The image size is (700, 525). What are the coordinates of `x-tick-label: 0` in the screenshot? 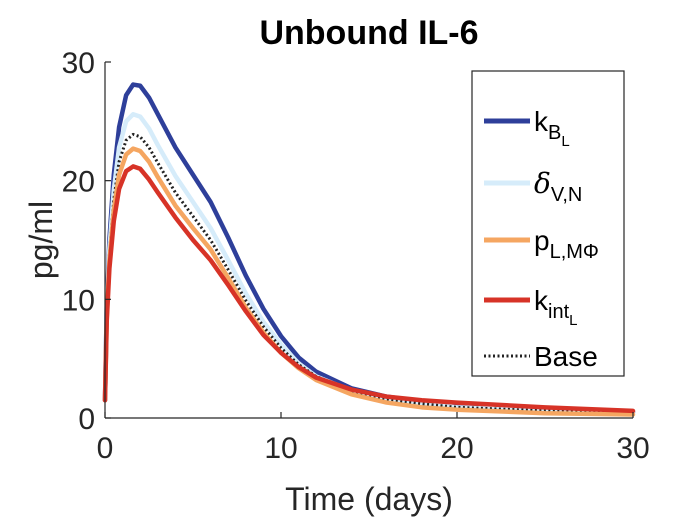 It's located at (105, 448).